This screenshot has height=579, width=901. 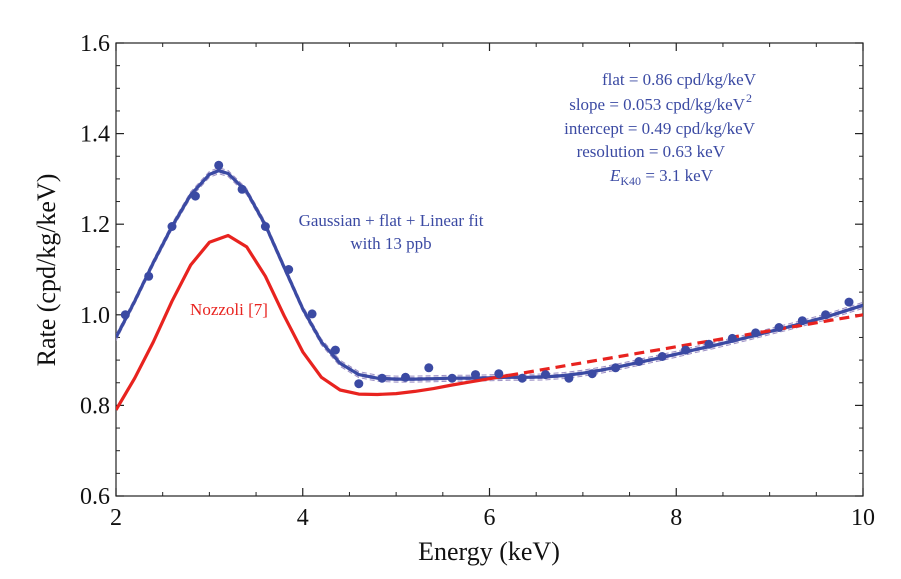 I want to click on y-tick-label: 1.2, so click(x=95, y=225).